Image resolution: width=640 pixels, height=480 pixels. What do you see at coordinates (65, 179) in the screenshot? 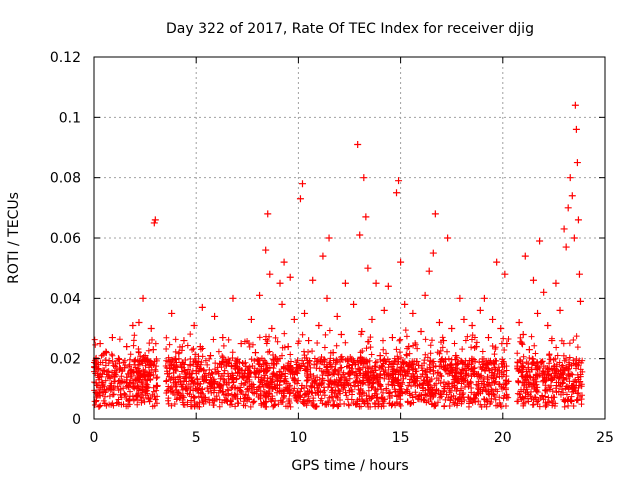
I see `y-tick-label: 0.08` at bounding box center [65, 179].